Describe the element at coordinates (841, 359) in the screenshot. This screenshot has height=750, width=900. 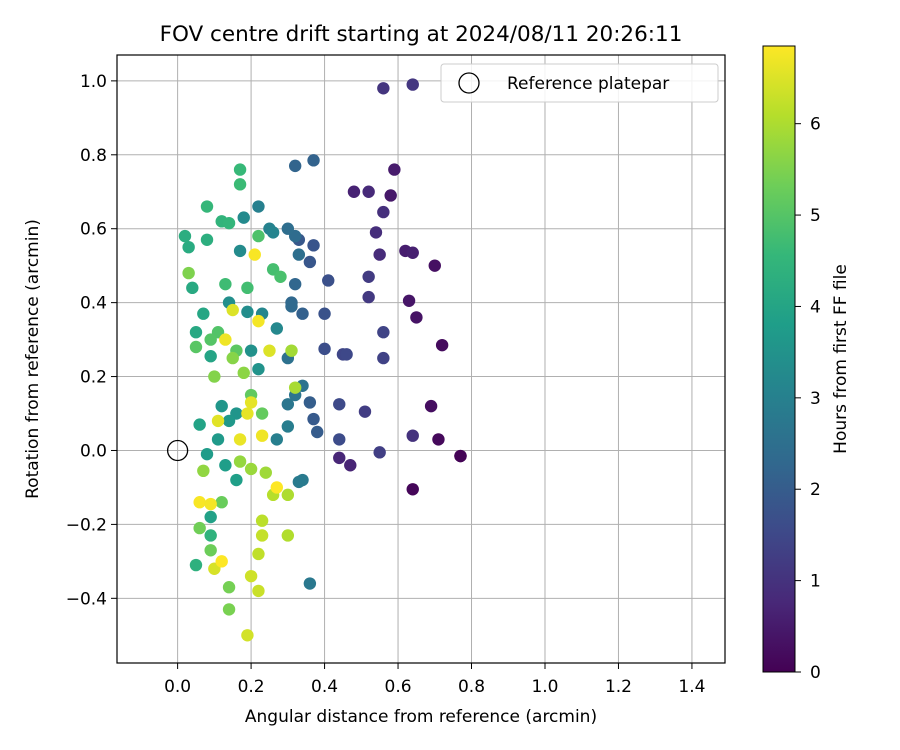
I see `colorbar-label: Hours from first FF file` at that location.